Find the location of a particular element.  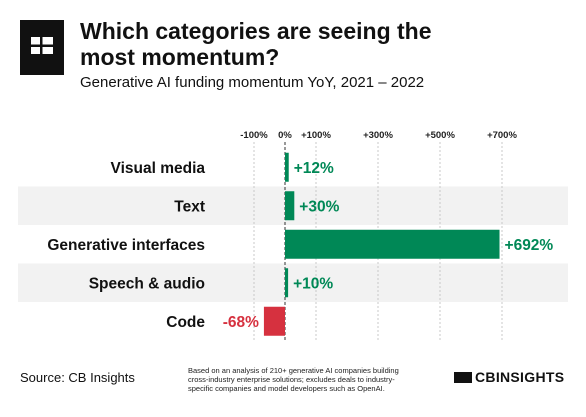

source-text: Source: CB Insights is located at coordinates (77, 377).